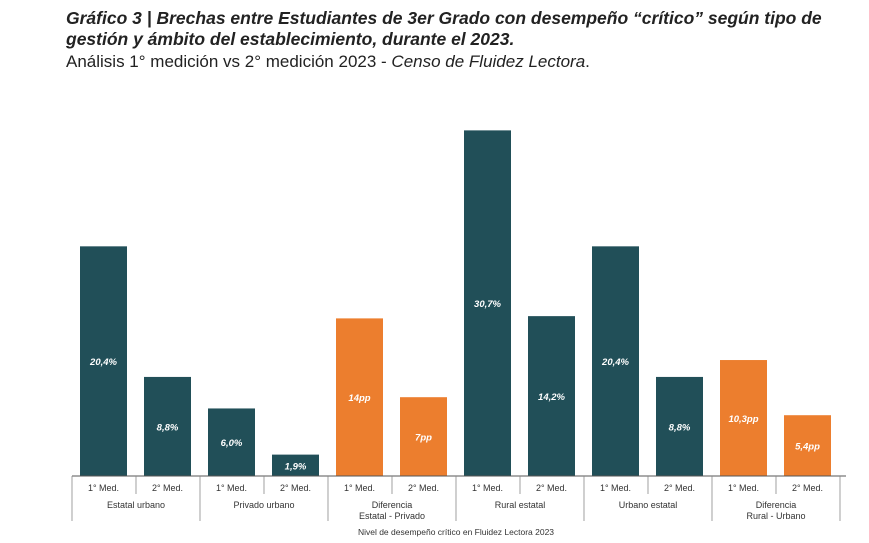 The image size is (869, 543). I want to click on subtitle-source: Censo de Fluidez Lectora, so click(488, 61).